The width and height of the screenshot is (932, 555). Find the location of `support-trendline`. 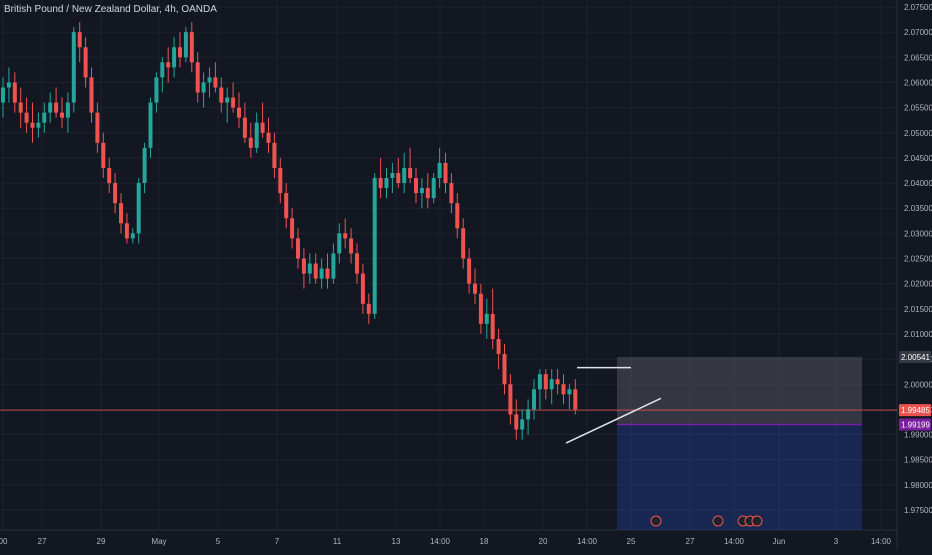

support-trendline is located at coordinates (613, 420).